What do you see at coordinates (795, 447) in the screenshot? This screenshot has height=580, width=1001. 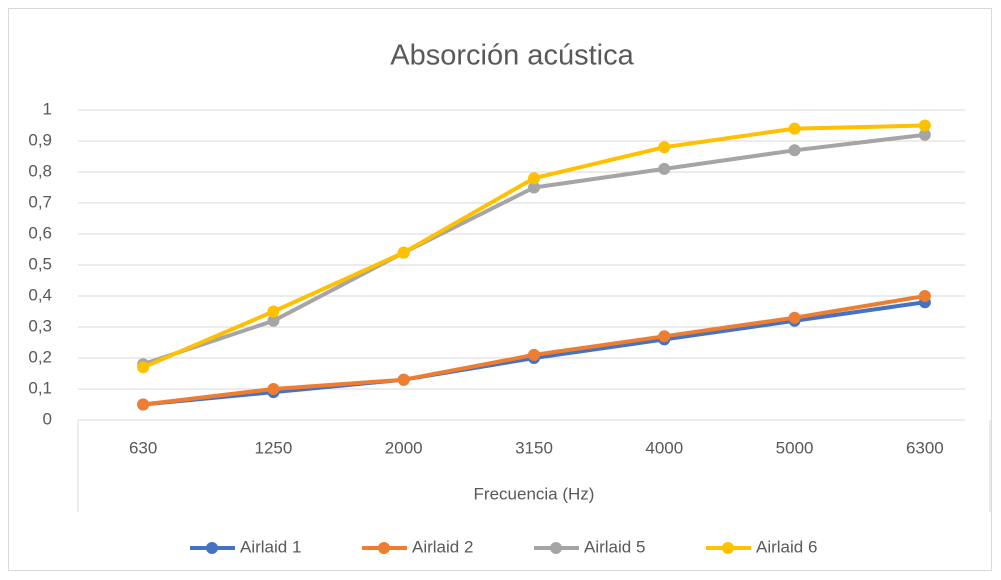 I see `x-tick-label: 5000` at bounding box center [795, 447].